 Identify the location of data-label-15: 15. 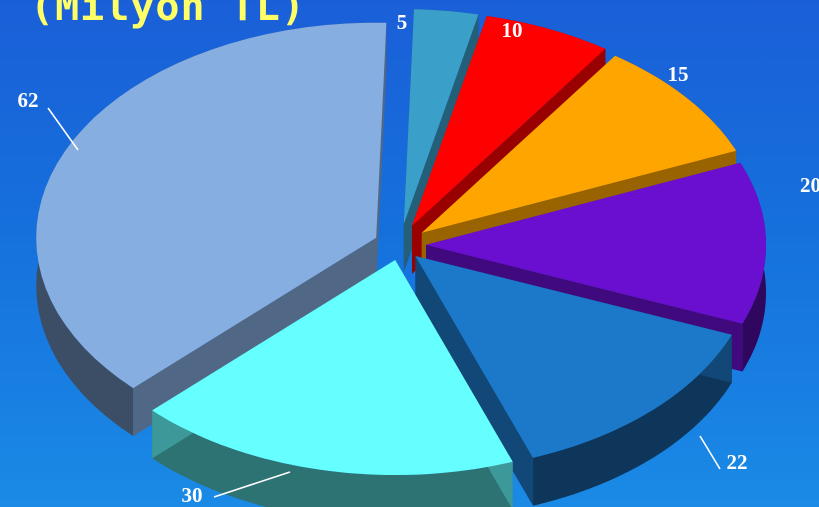
(678, 74).